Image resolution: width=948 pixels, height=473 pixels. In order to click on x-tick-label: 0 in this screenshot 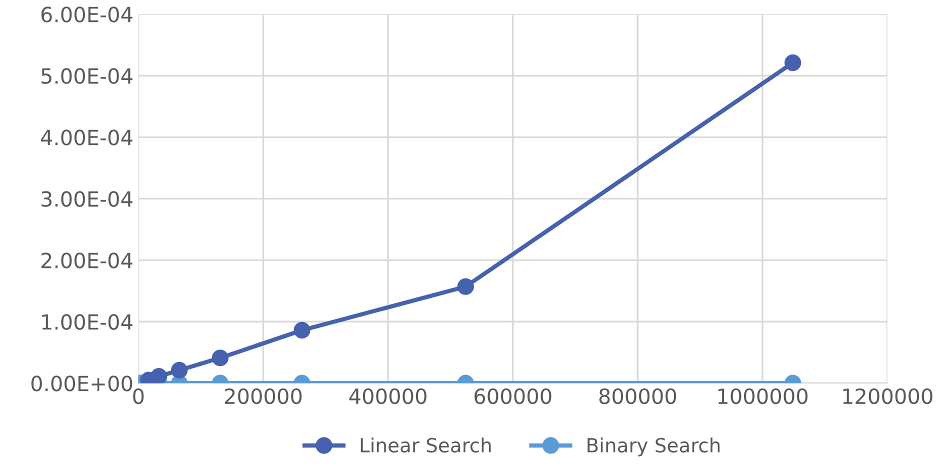, I will do `click(138, 396)`.